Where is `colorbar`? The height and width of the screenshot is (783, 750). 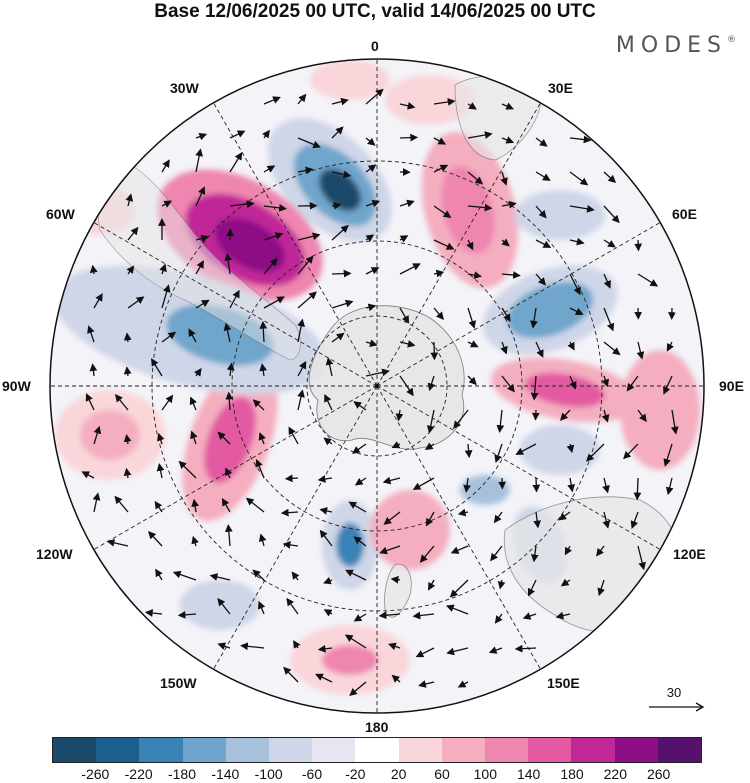 colorbar is located at coordinates (377, 750).